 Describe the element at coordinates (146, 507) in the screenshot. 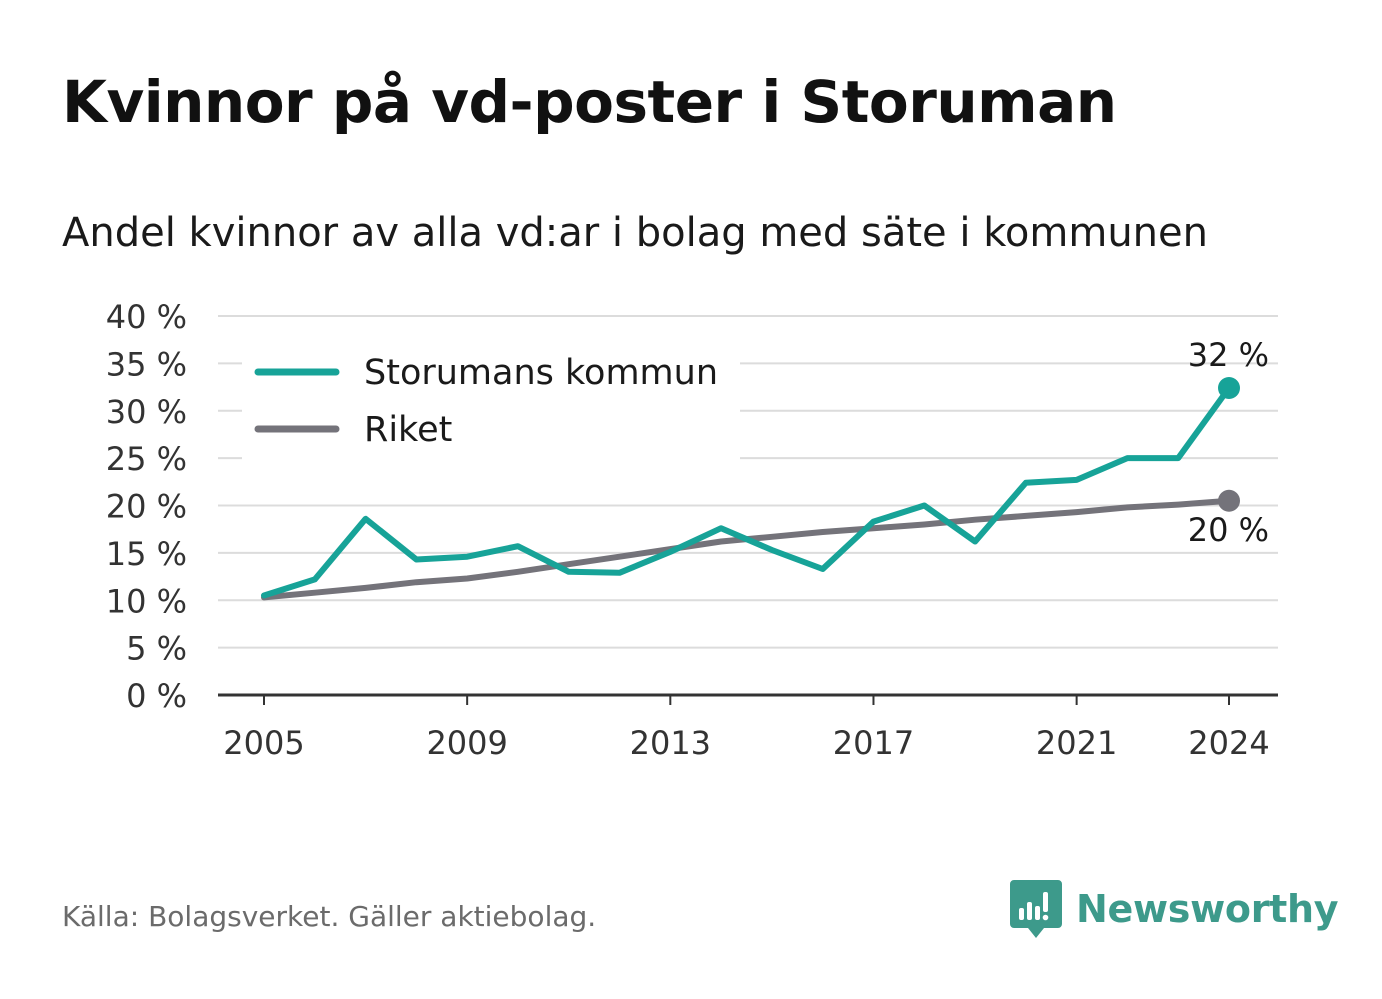

I see `y-tick-label: 20 %` at that location.